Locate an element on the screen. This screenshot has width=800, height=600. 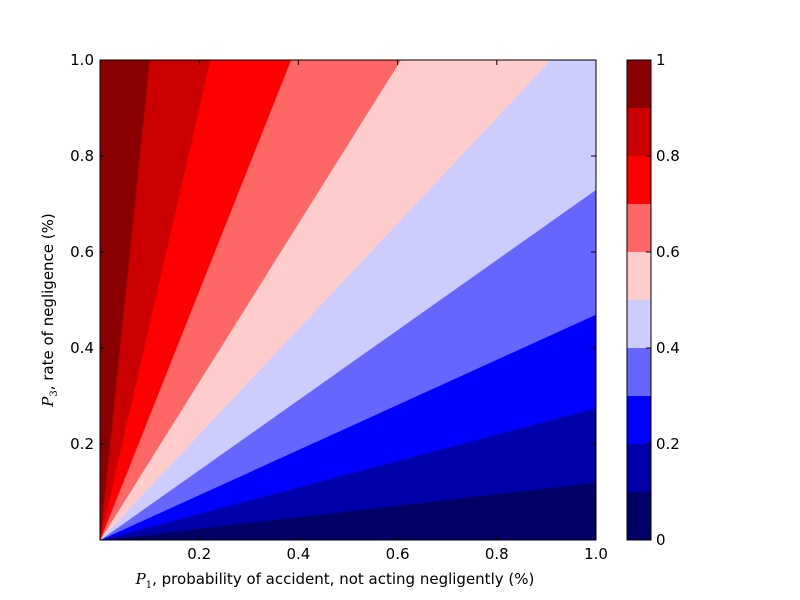
colorbar-tick-label: 0.6 is located at coordinates (668, 252).